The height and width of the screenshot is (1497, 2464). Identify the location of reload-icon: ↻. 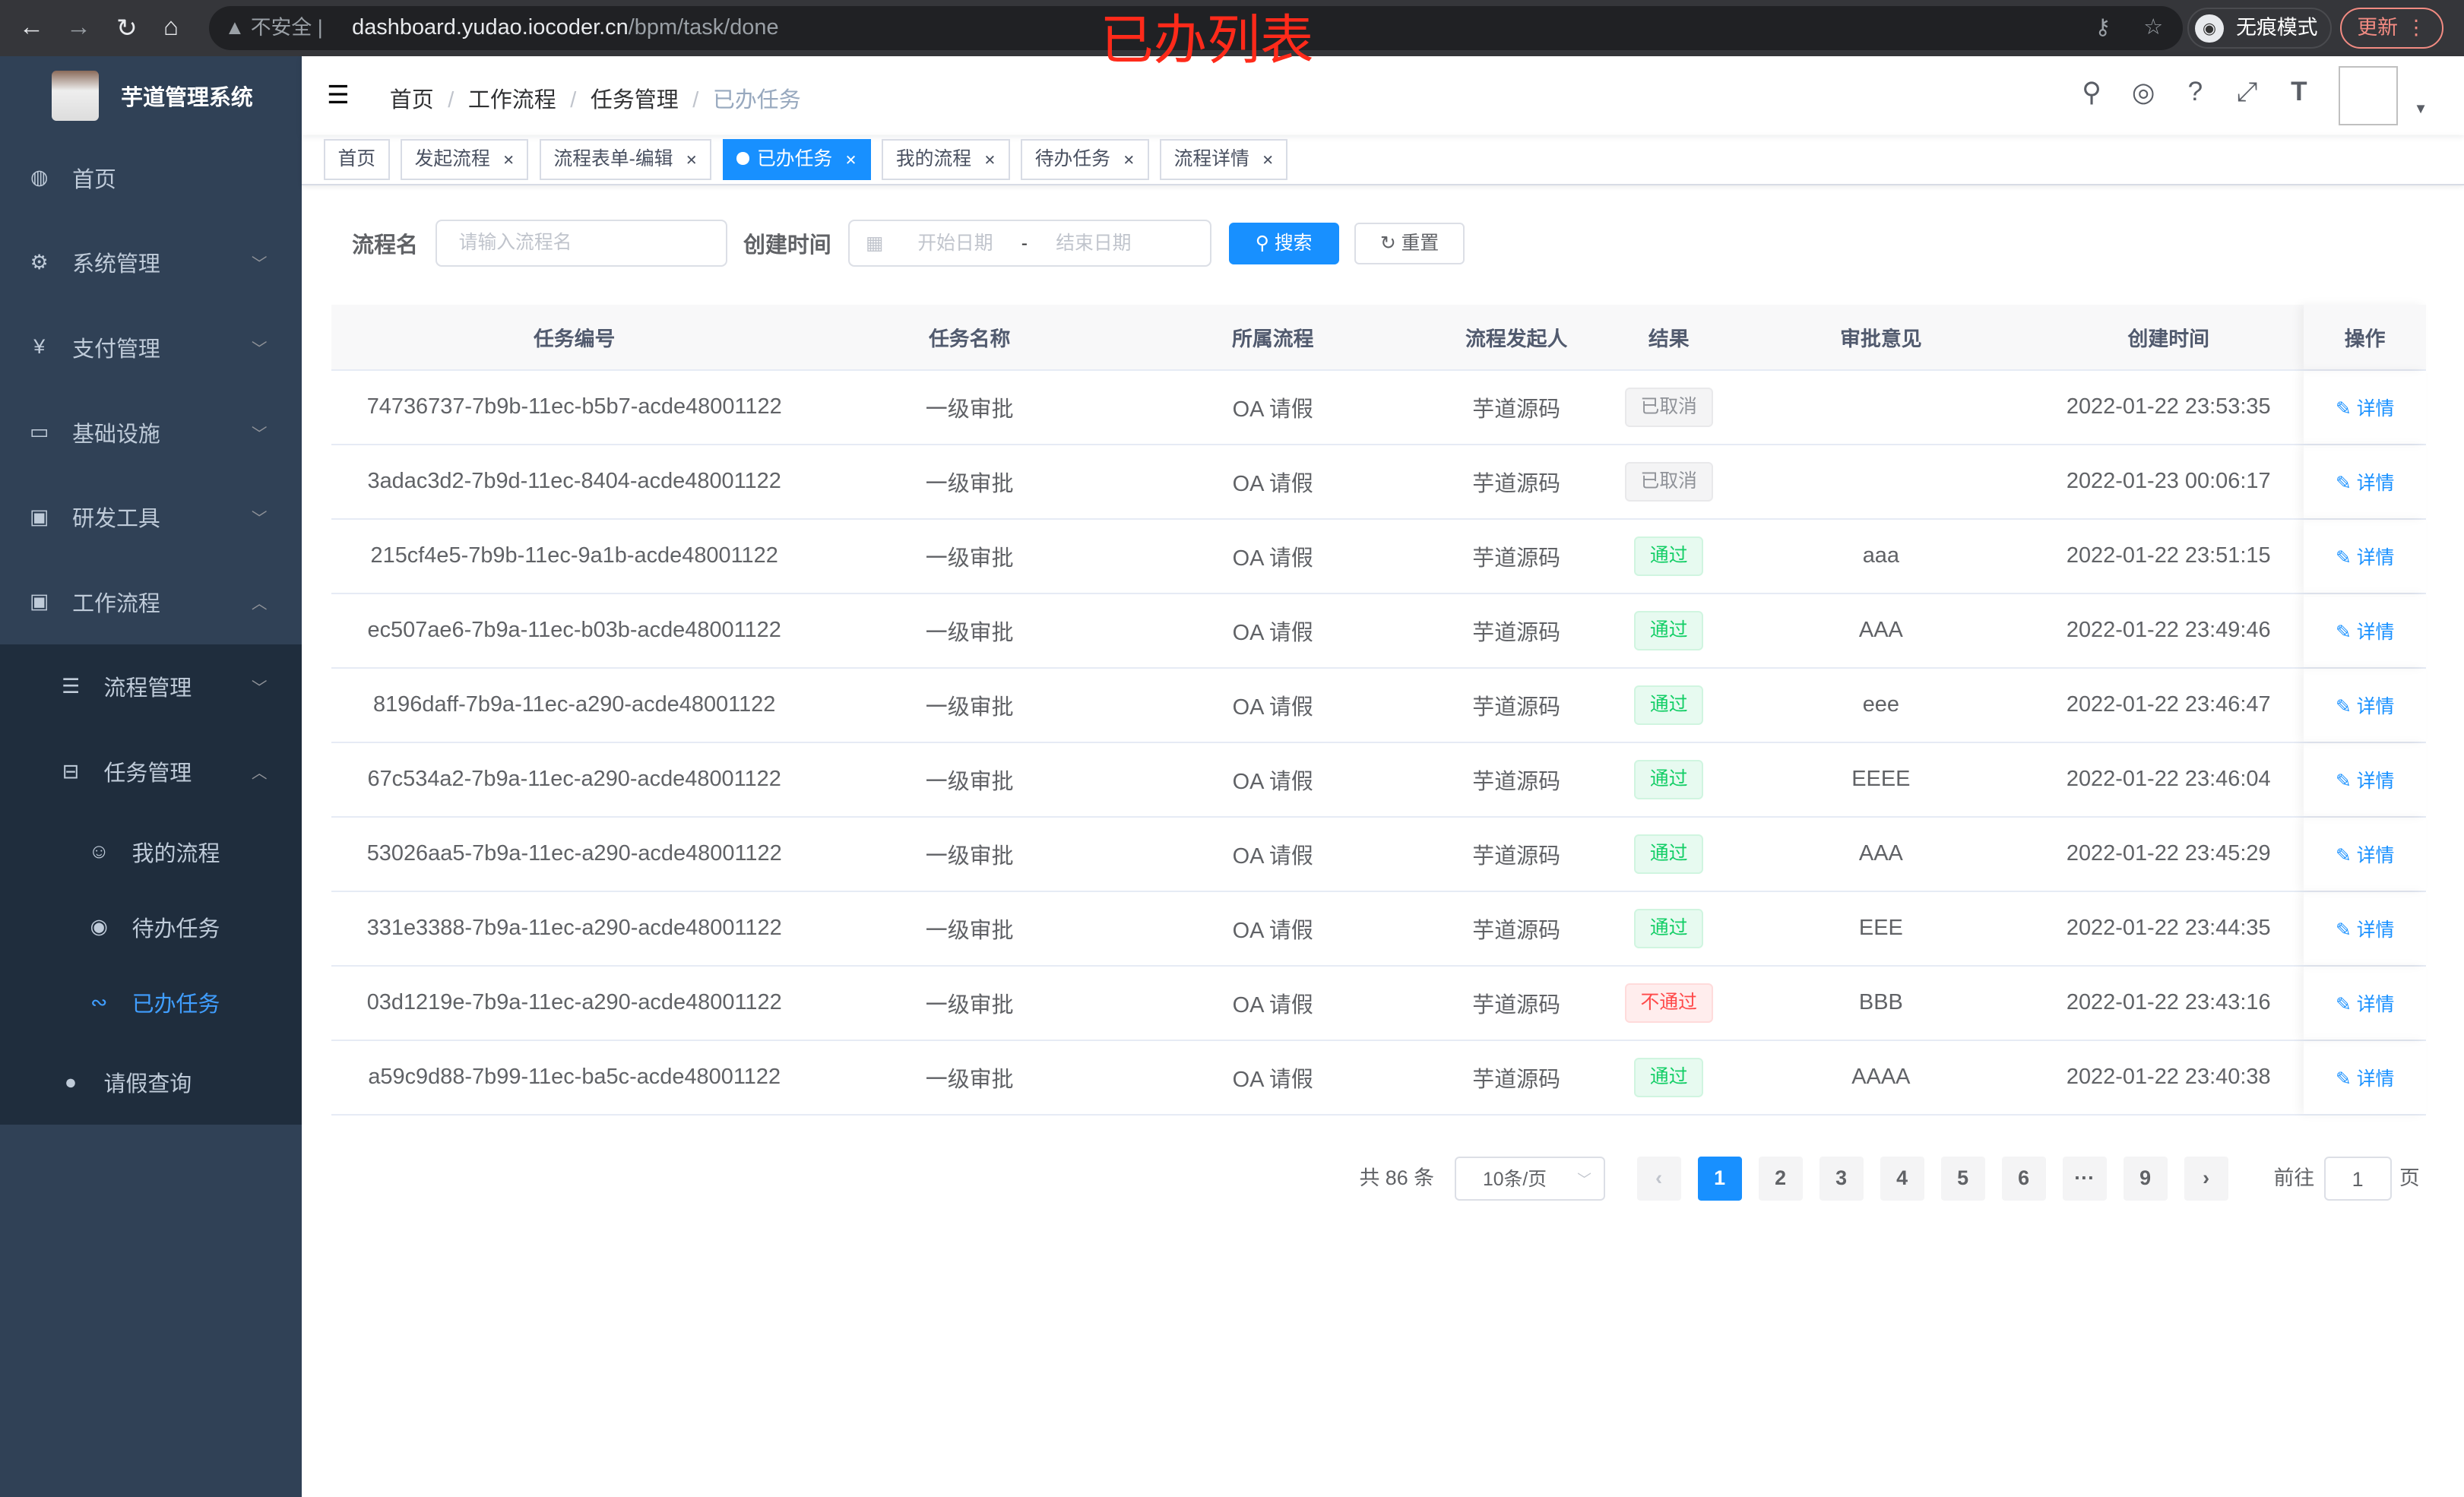
(127, 28).